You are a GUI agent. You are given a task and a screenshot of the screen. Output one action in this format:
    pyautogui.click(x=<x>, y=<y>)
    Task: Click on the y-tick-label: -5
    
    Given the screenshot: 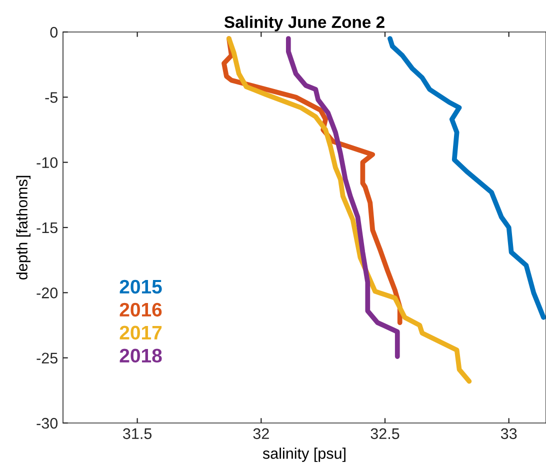 What is the action you would take?
    pyautogui.click(x=51, y=97)
    